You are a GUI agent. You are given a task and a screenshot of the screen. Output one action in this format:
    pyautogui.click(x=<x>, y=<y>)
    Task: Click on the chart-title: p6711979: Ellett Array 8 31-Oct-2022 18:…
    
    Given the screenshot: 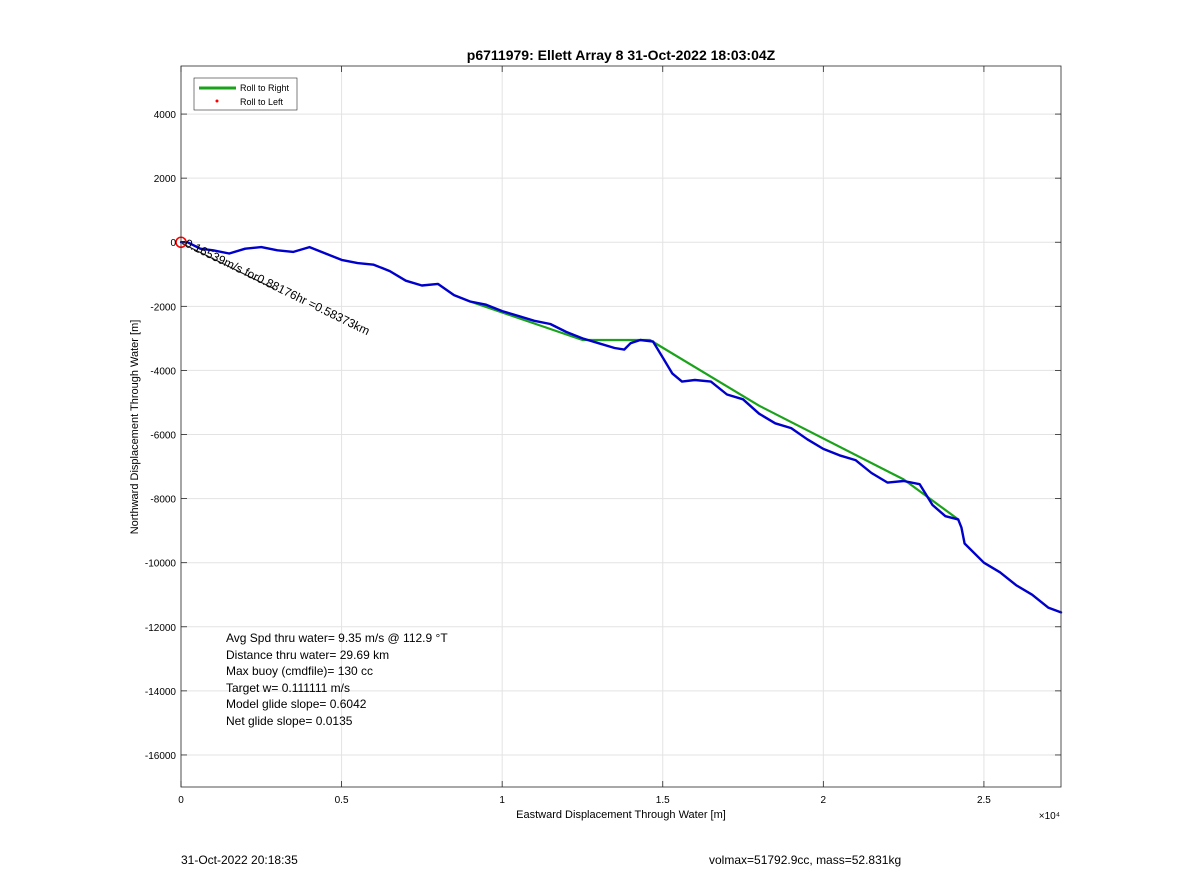 What is the action you would take?
    pyautogui.click(x=621, y=55)
    